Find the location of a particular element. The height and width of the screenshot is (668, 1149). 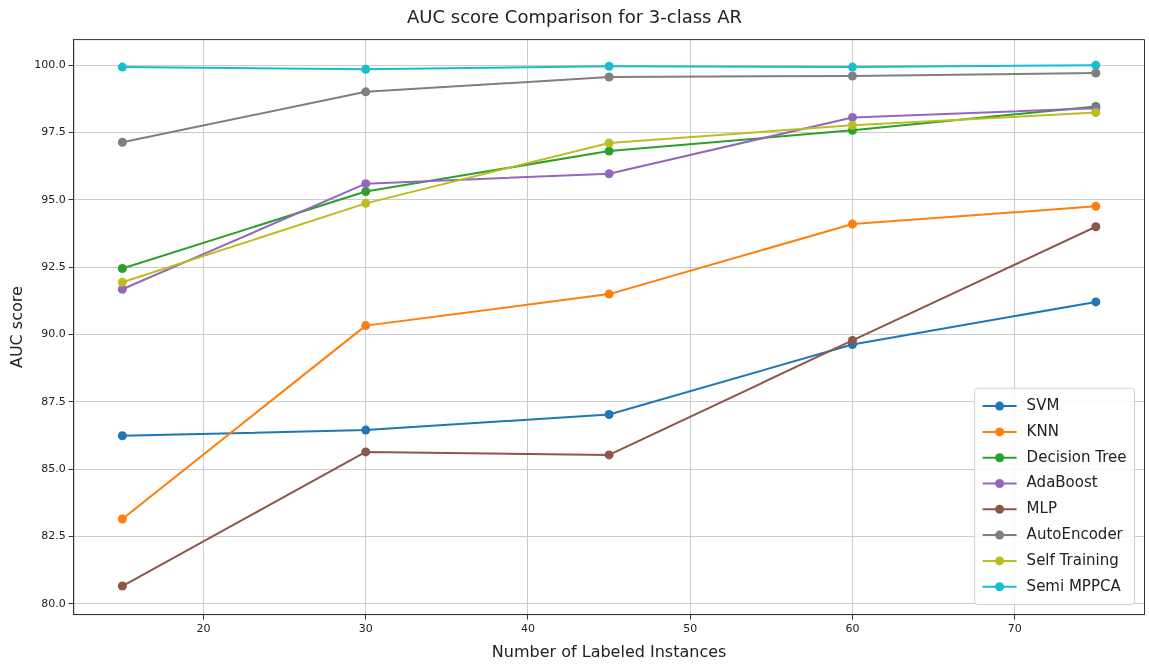

y-tick-label: 97.5 is located at coordinates (53, 132).